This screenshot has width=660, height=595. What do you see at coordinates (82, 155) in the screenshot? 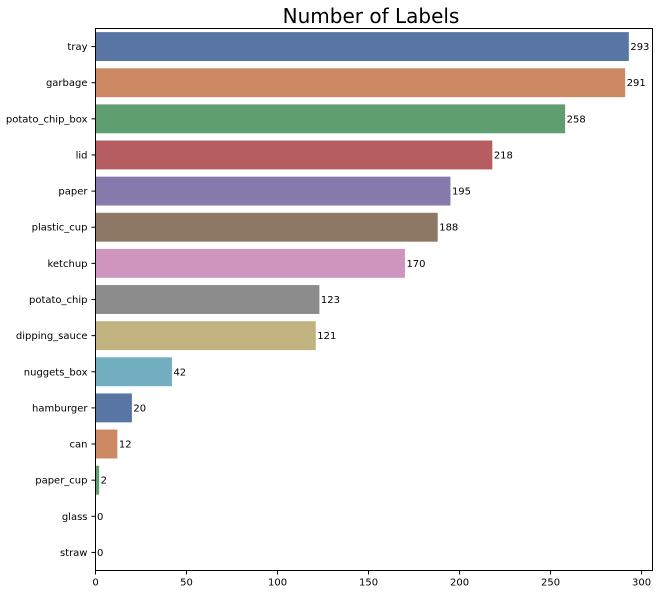
I see `y-tick-label-lid: lid` at bounding box center [82, 155].